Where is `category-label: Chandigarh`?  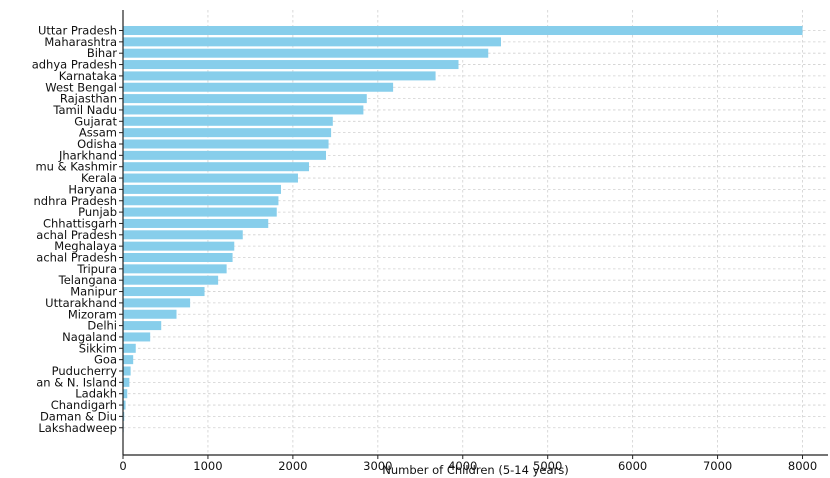
category-label: Chandigarh is located at coordinates (84, 405).